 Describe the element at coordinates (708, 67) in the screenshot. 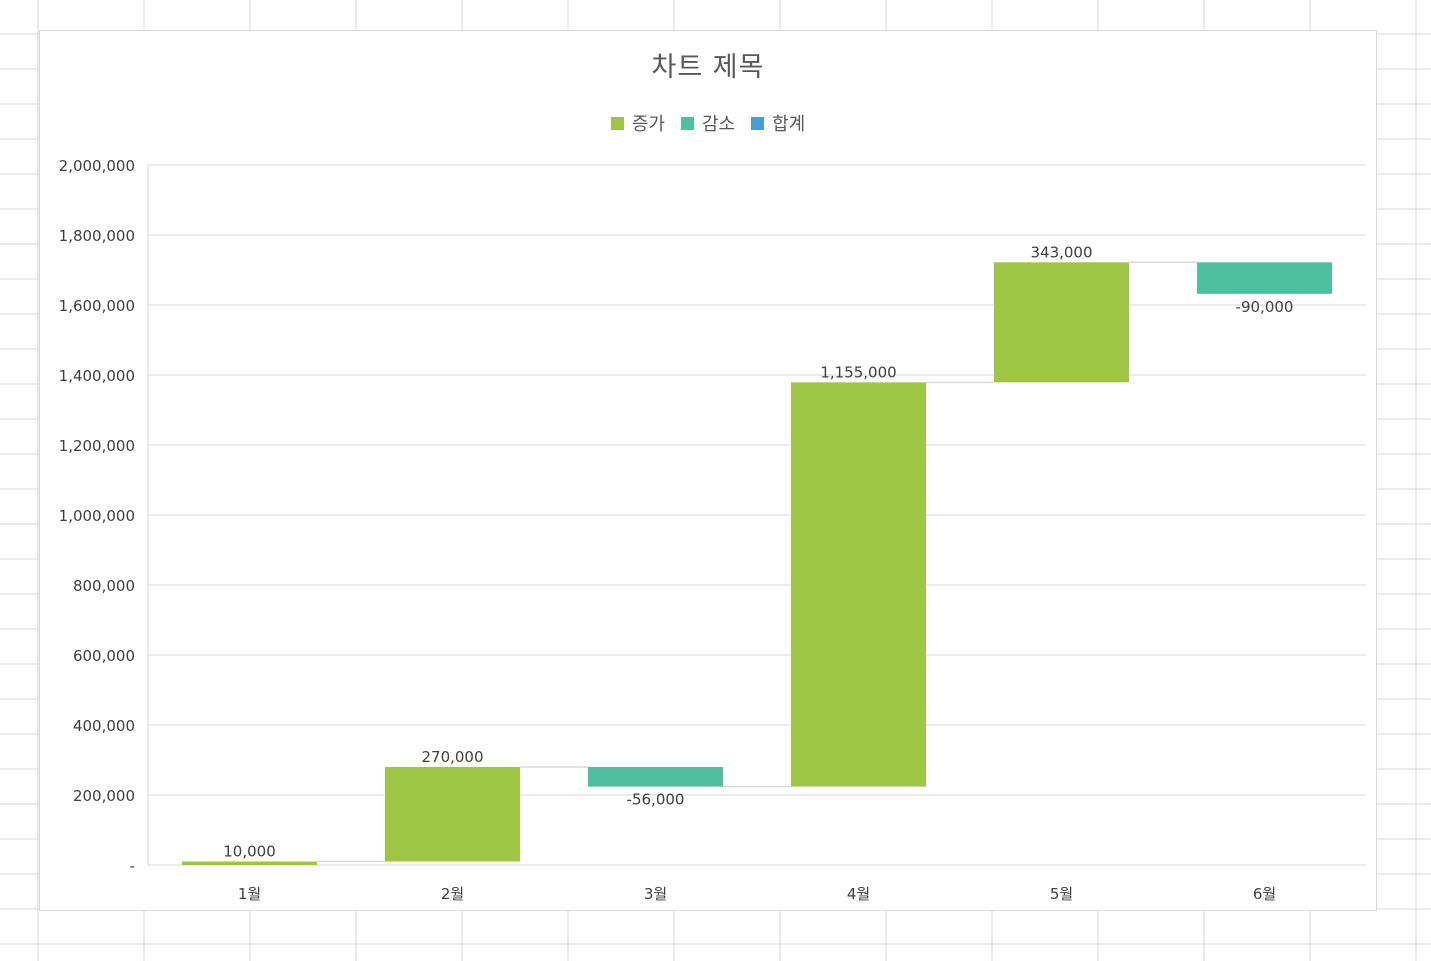

I see `chart-title: 차트 제목` at that location.